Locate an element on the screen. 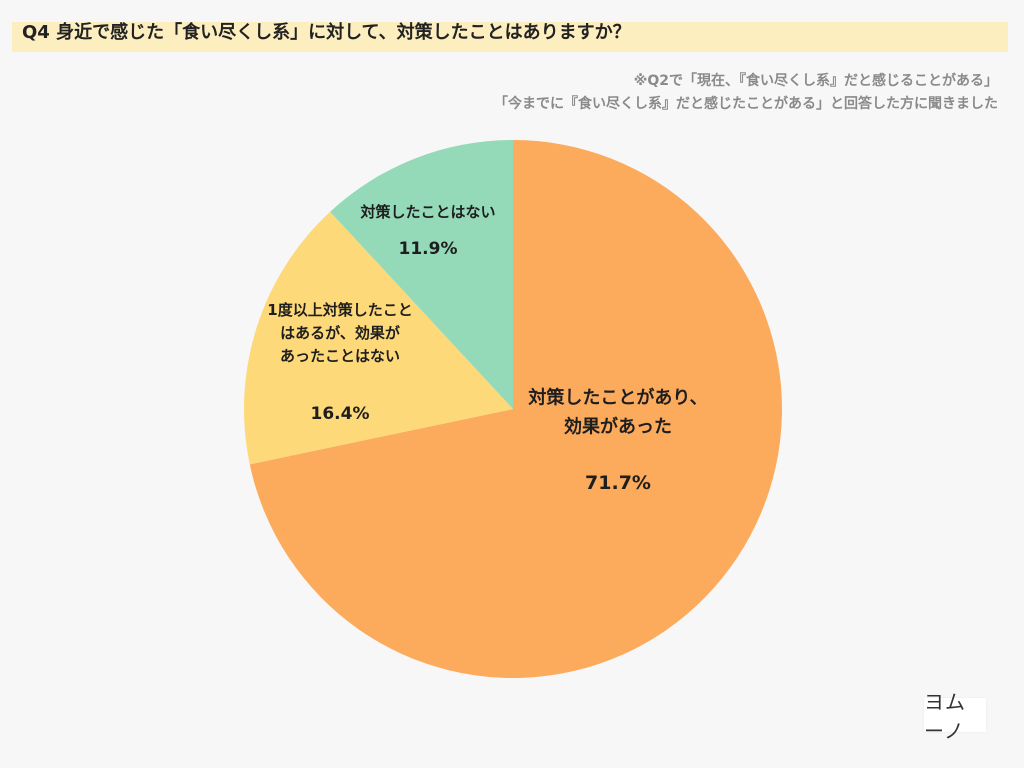 The width and height of the screenshot is (1024, 768). slice-value-label: 16.4% is located at coordinates (340, 414).